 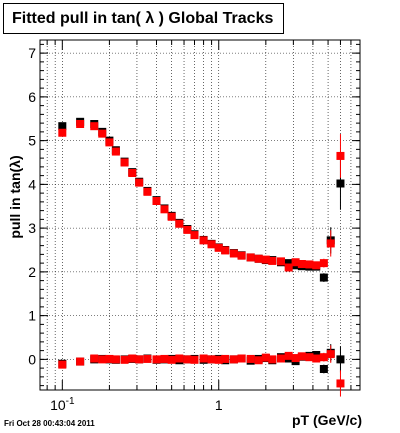 What do you see at coordinates (32, 97) in the screenshot?
I see `y-tick-label: 6` at bounding box center [32, 97].